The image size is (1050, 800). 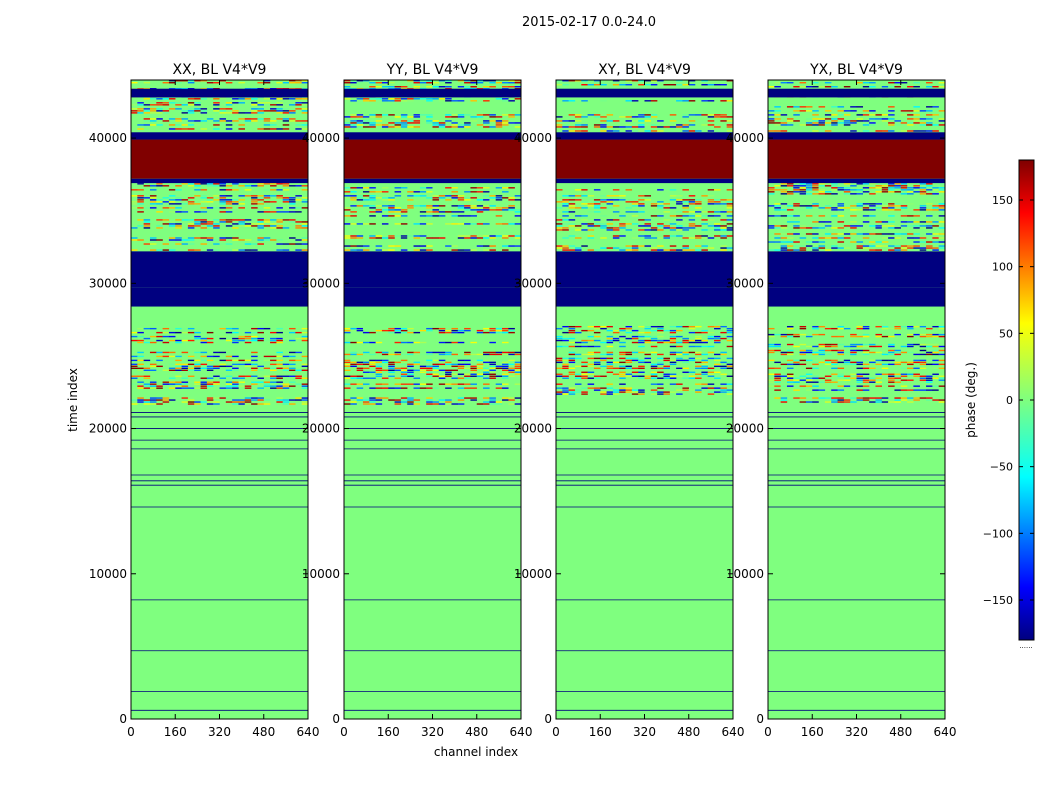 What do you see at coordinates (900, 732) in the screenshot?
I see `x-tick-label: 480` at bounding box center [900, 732].